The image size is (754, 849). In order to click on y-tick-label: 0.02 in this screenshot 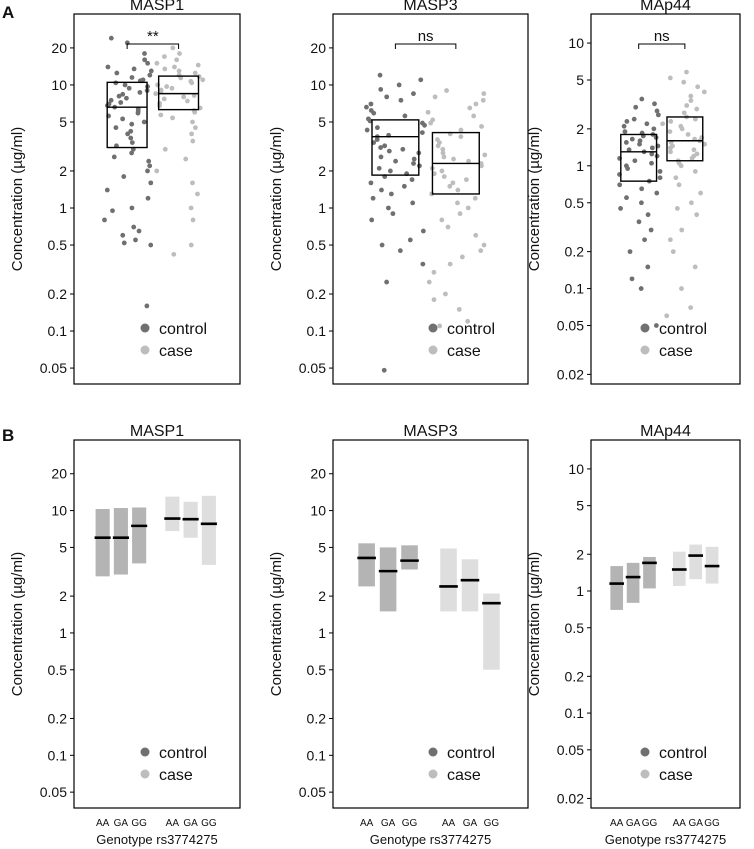, I will do `click(570, 374)`.